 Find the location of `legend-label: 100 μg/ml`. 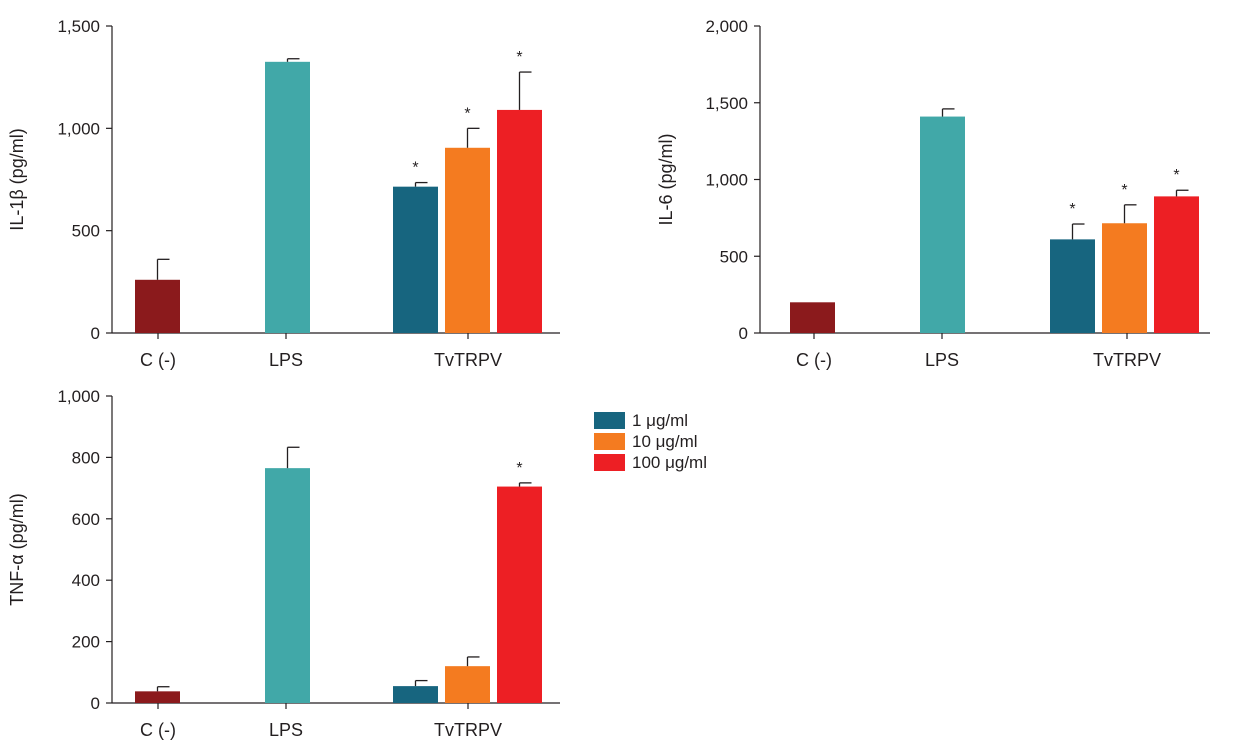

legend-label: 100 μg/ml is located at coordinates (669, 462).